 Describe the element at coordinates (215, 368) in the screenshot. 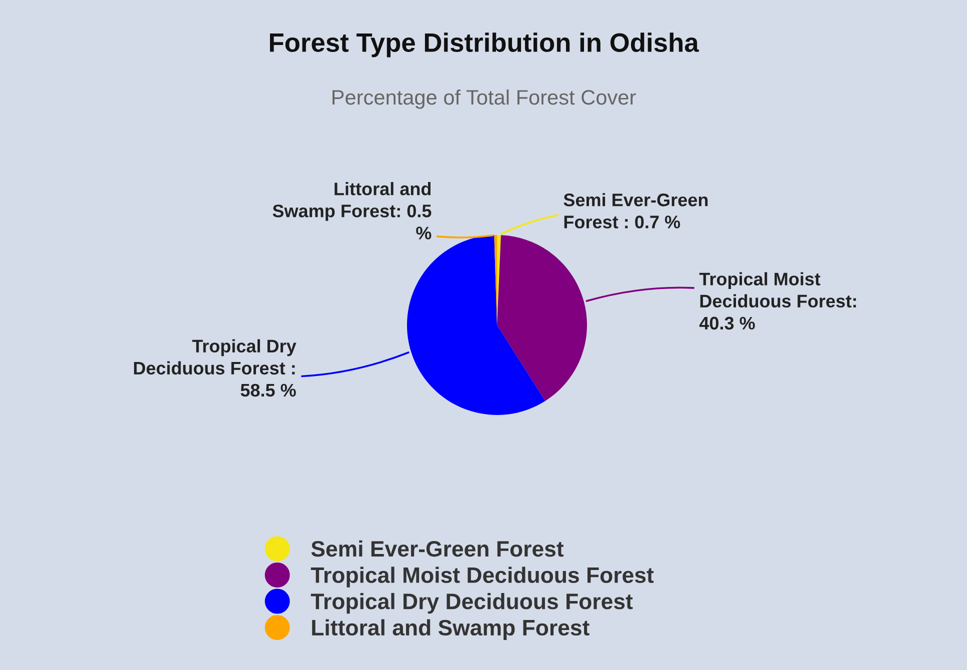

I see `data-label: Tropical Dry Deciduous Forest : 58.5 %` at that location.